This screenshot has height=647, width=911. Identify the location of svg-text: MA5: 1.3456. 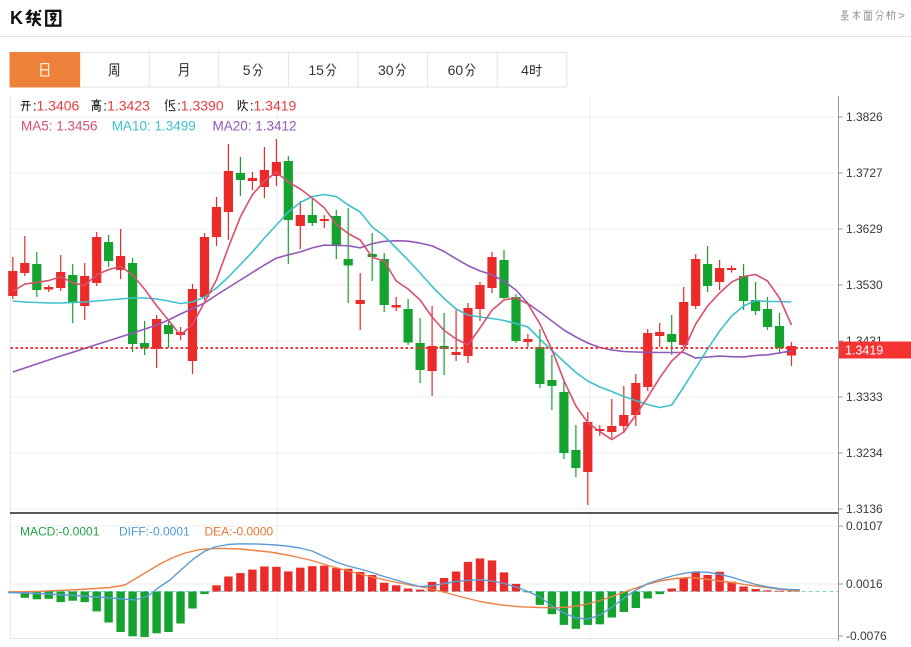
(59, 126).